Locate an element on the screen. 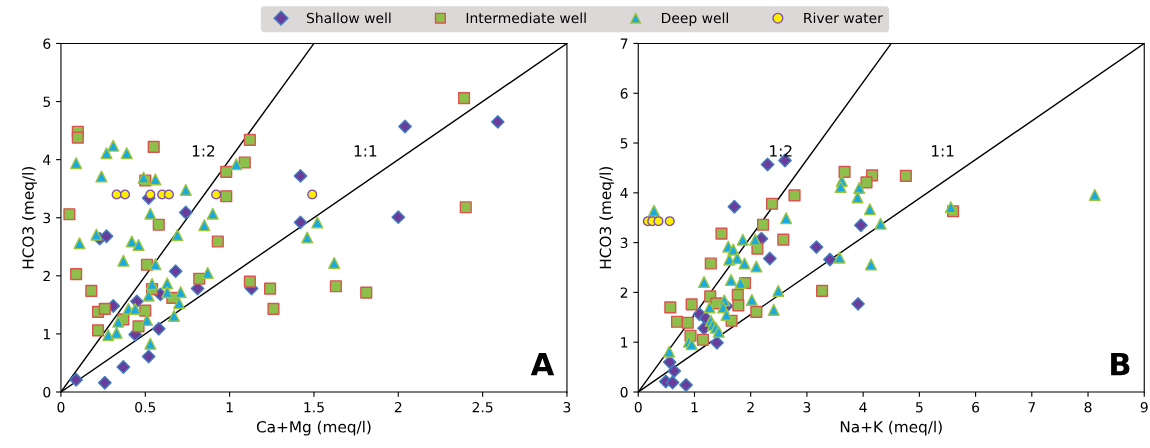 The width and height of the screenshot is (1150, 448). x-tick-label: 2.5 is located at coordinates (482, 407).